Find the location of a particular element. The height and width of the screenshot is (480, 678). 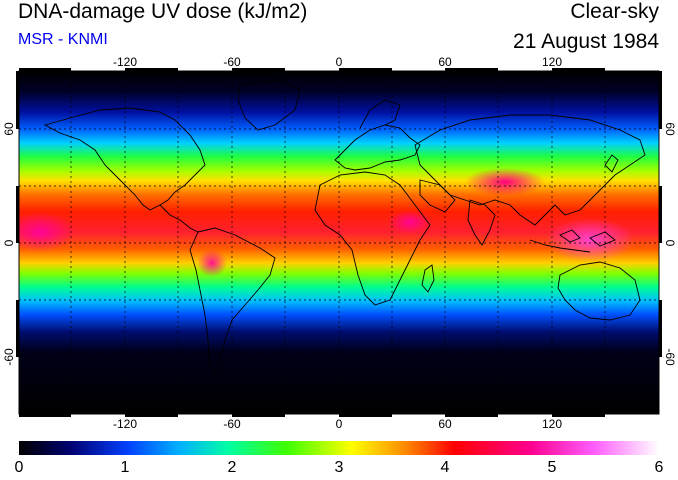

lon-tick-top: 0 is located at coordinates (339, 62).